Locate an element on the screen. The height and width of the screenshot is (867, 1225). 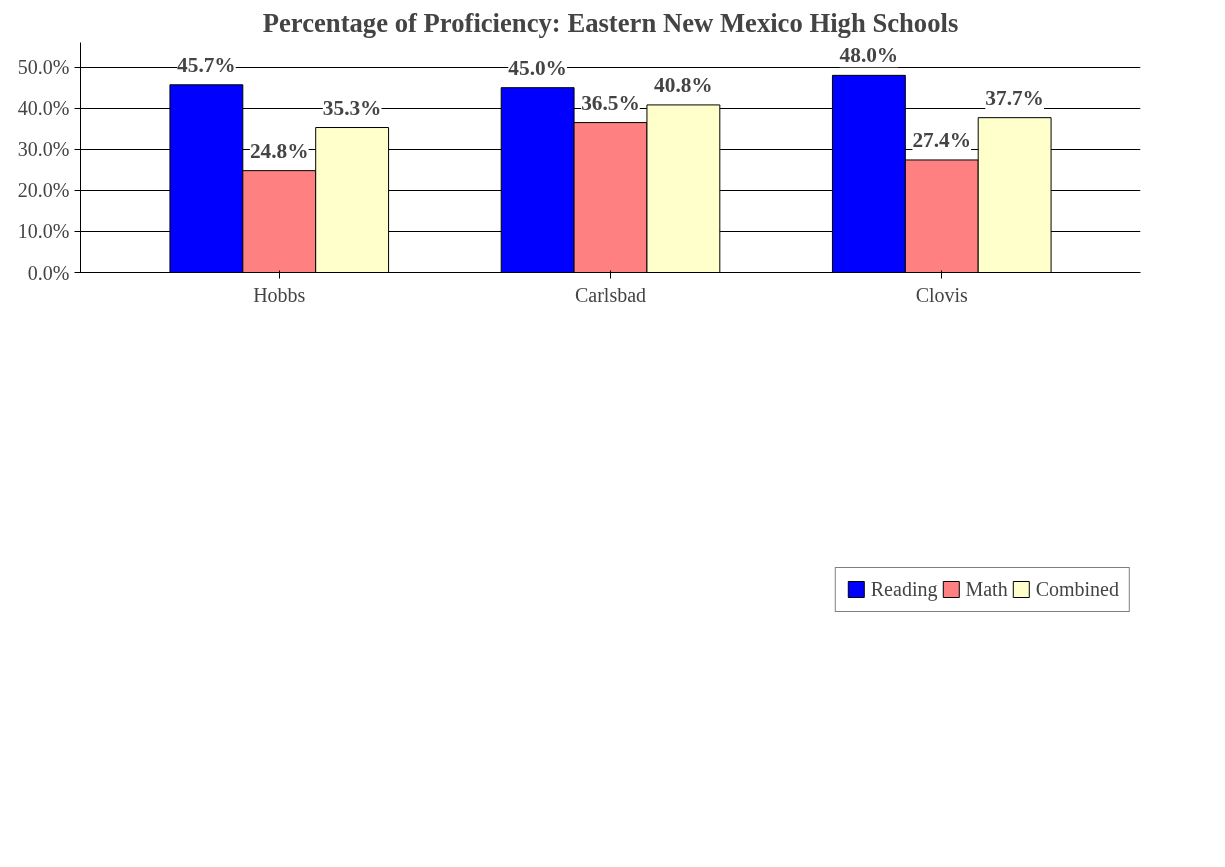
data-label: 40.8% is located at coordinates (683, 84).